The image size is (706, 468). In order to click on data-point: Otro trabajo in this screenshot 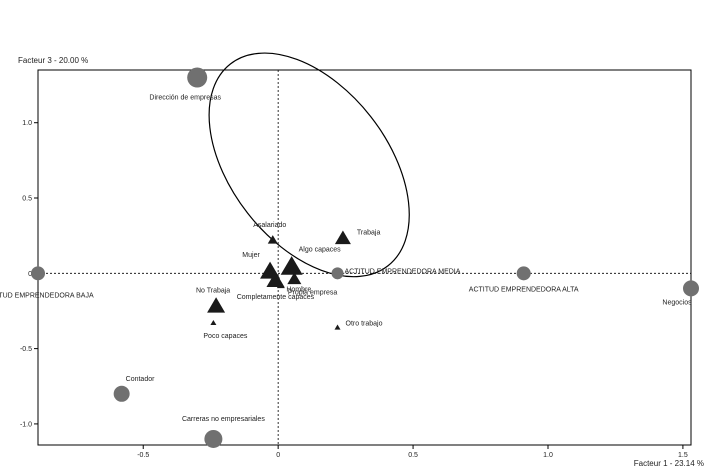, I will do `click(358, 325)`.